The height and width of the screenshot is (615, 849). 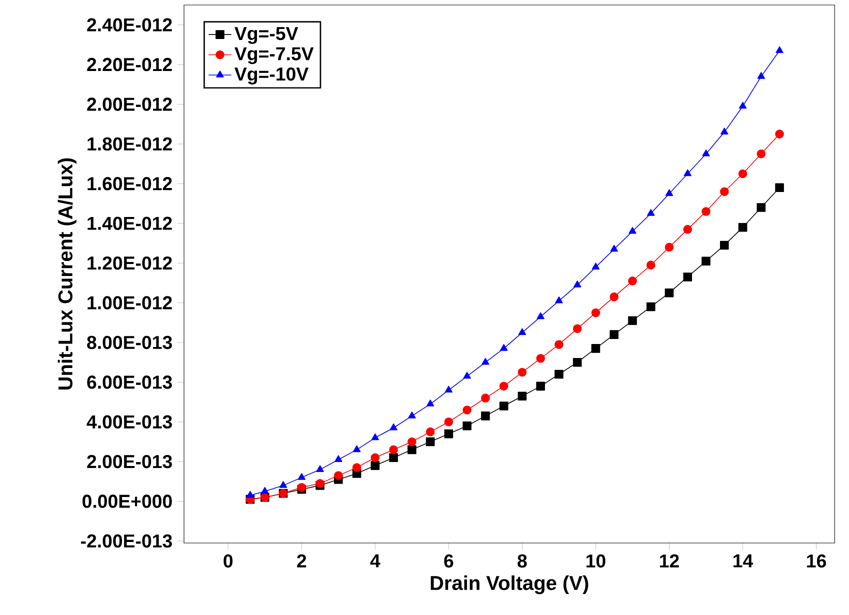 What do you see at coordinates (129, 422) in the screenshot?
I see `y-tick-label: 4.00E-013` at bounding box center [129, 422].